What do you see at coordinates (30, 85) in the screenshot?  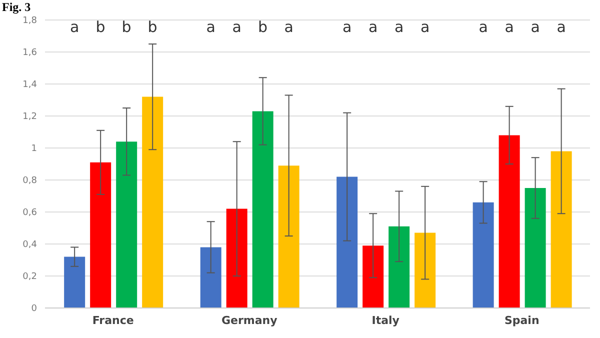 I see `y-tick-label: 1,4` at bounding box center [30, 85].